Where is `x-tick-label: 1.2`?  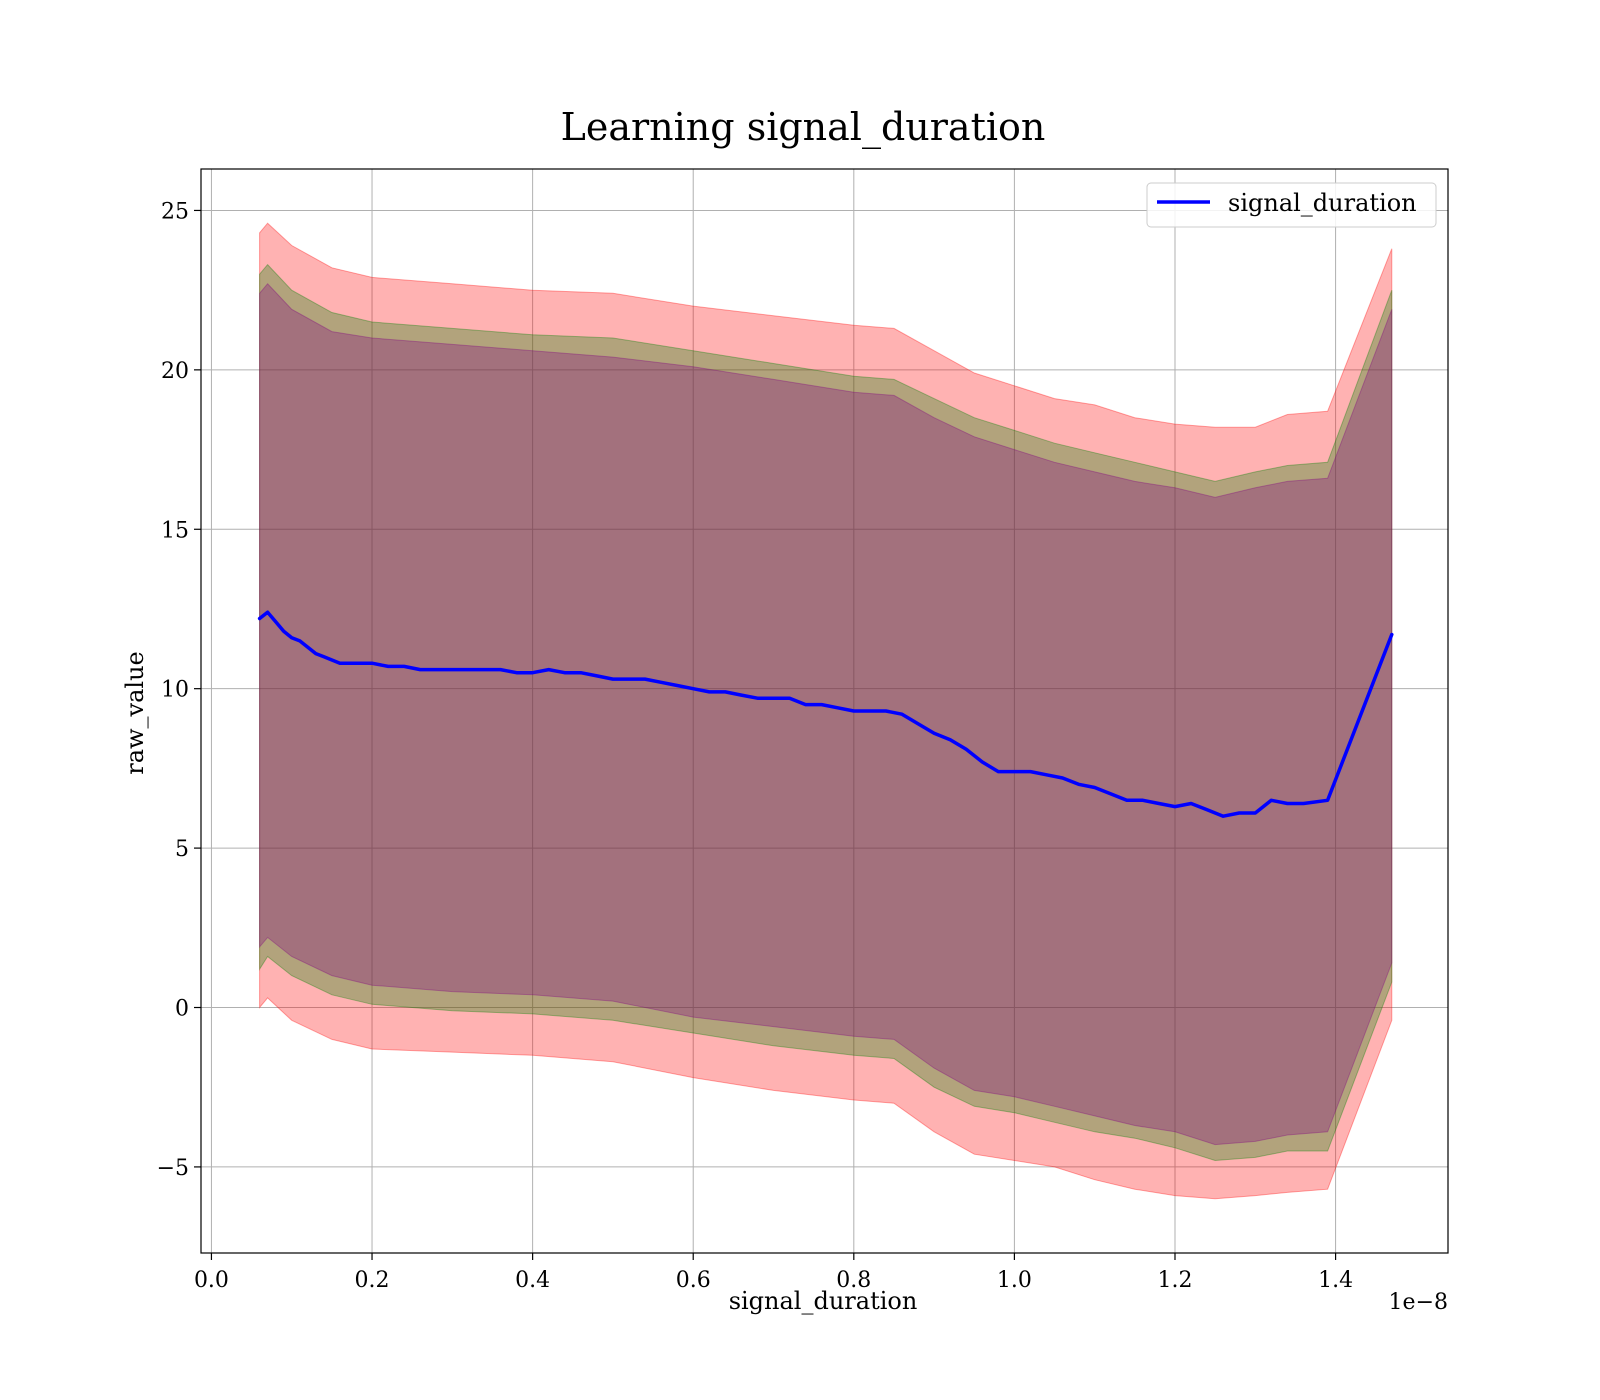 x-tick-label: 1.2 is located at coordinates (1174, 1280).